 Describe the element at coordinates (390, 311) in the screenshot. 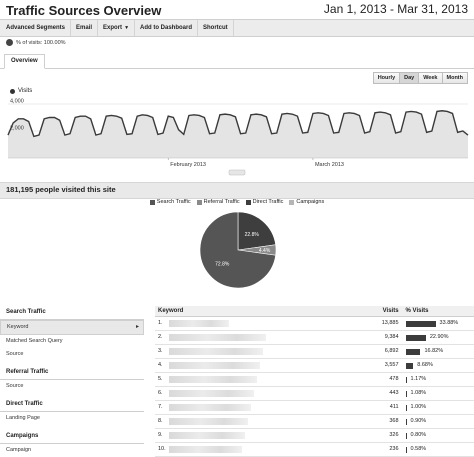

I see `column-header-visits: Visits` at that location.